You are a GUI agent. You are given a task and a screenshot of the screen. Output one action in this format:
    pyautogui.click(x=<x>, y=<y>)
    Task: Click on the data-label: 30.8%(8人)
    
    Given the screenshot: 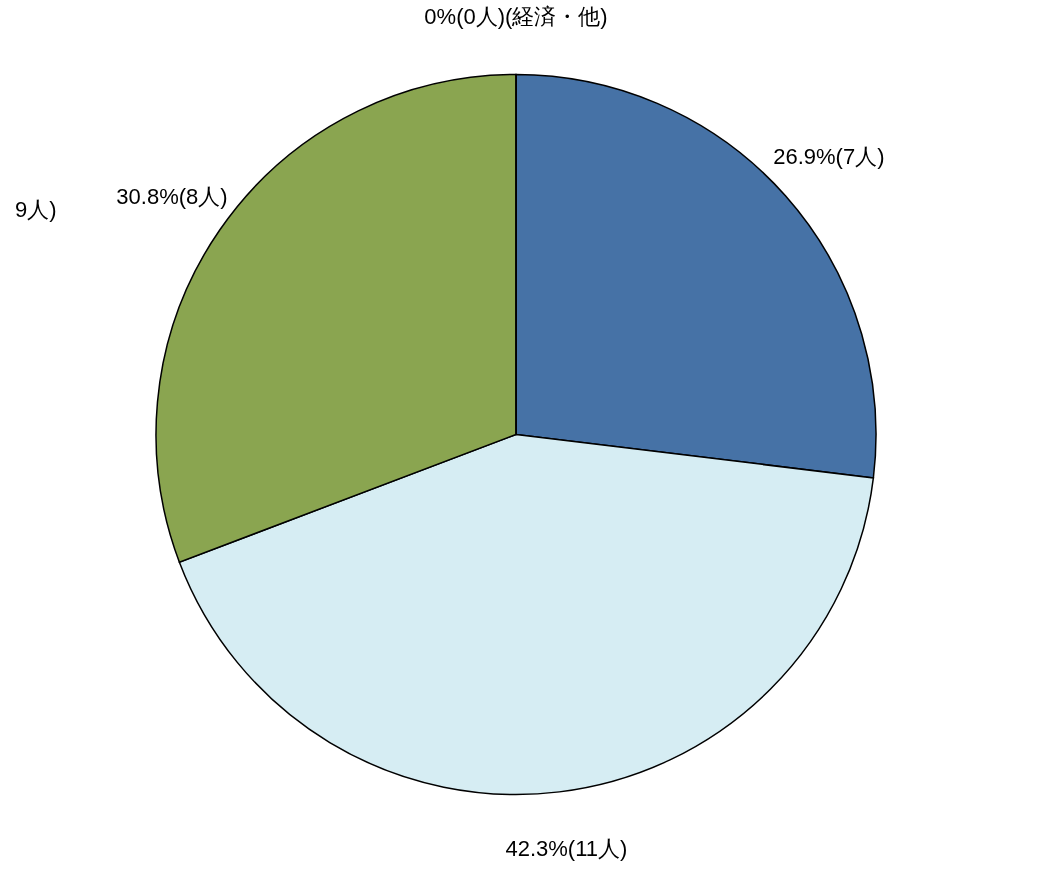 What is the action you would take?
    pyautogui.click(x=172, y=197)
    